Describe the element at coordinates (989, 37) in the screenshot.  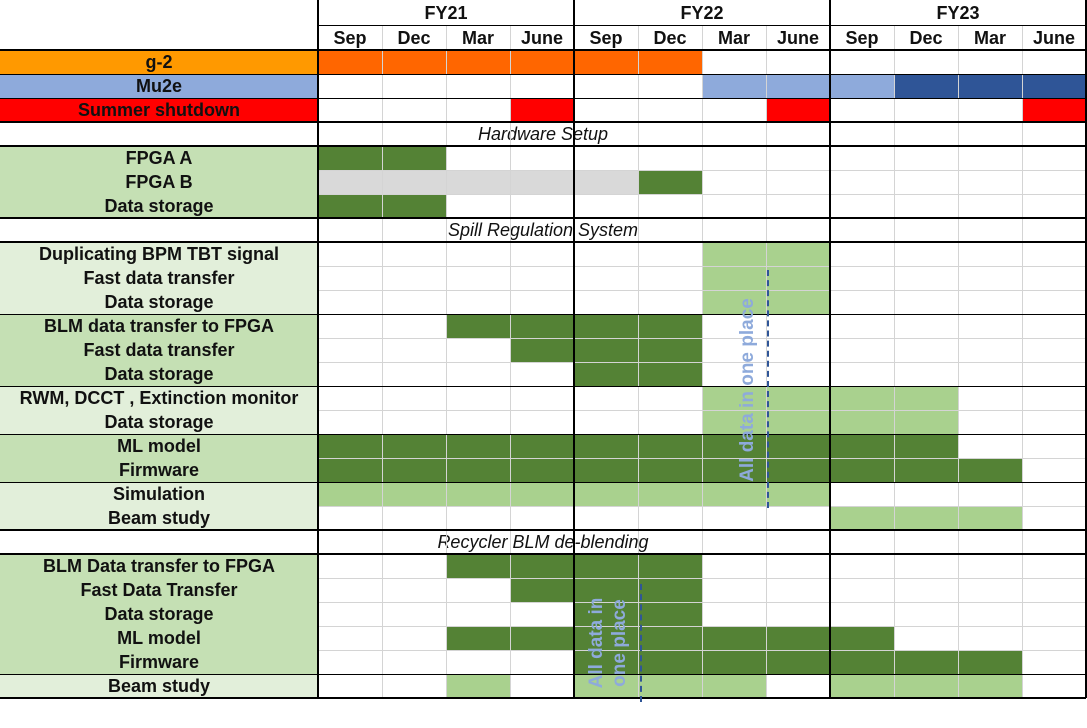
I see `month-header: Mar` at that location.